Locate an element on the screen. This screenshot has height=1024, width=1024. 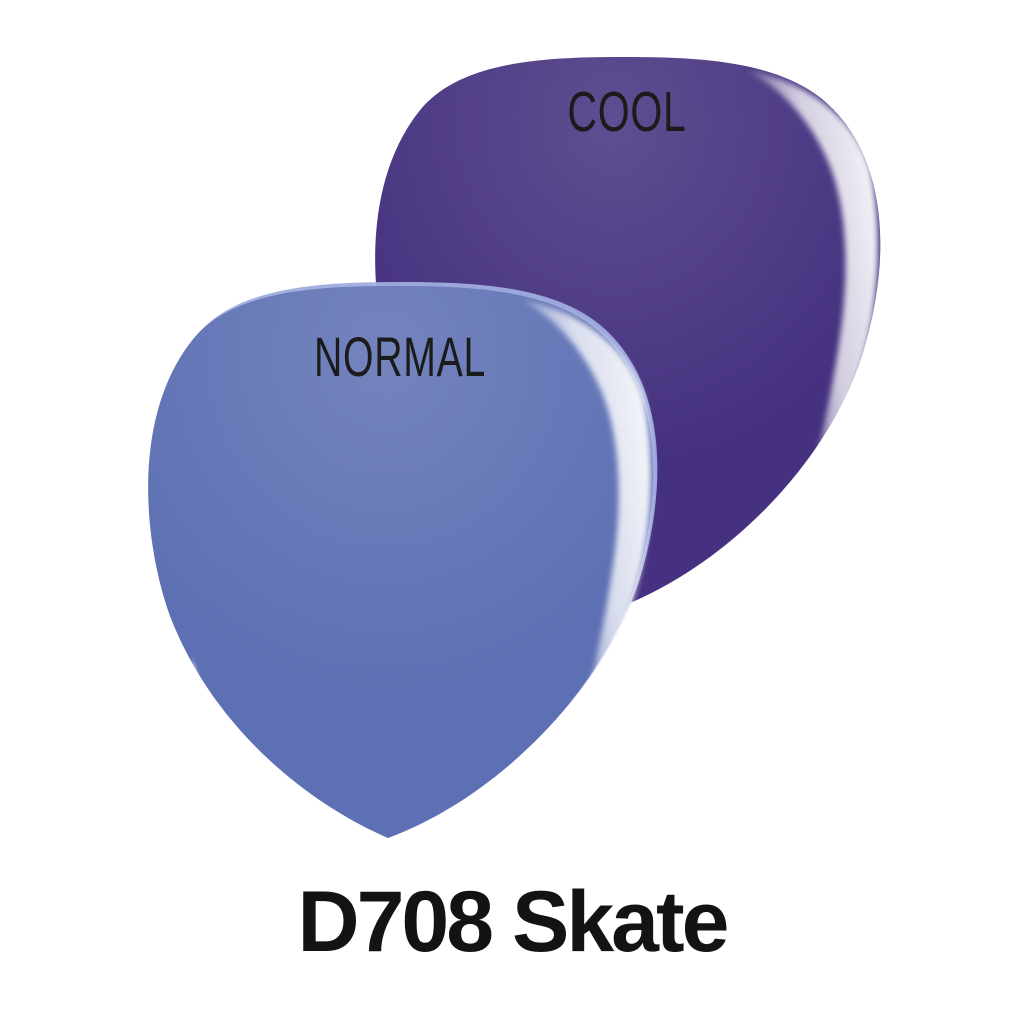
product-name: D708 Skate is located at coordinates (513, 922).